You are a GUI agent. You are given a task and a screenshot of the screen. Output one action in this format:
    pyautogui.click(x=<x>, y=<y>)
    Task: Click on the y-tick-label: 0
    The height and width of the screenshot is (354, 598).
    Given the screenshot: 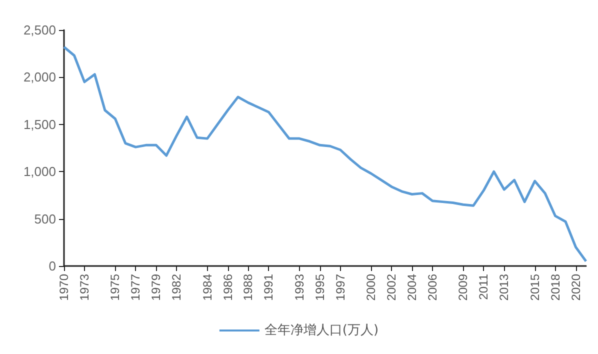 What is the action you would take?
    pyautogui.click(x=52, y=266)
    